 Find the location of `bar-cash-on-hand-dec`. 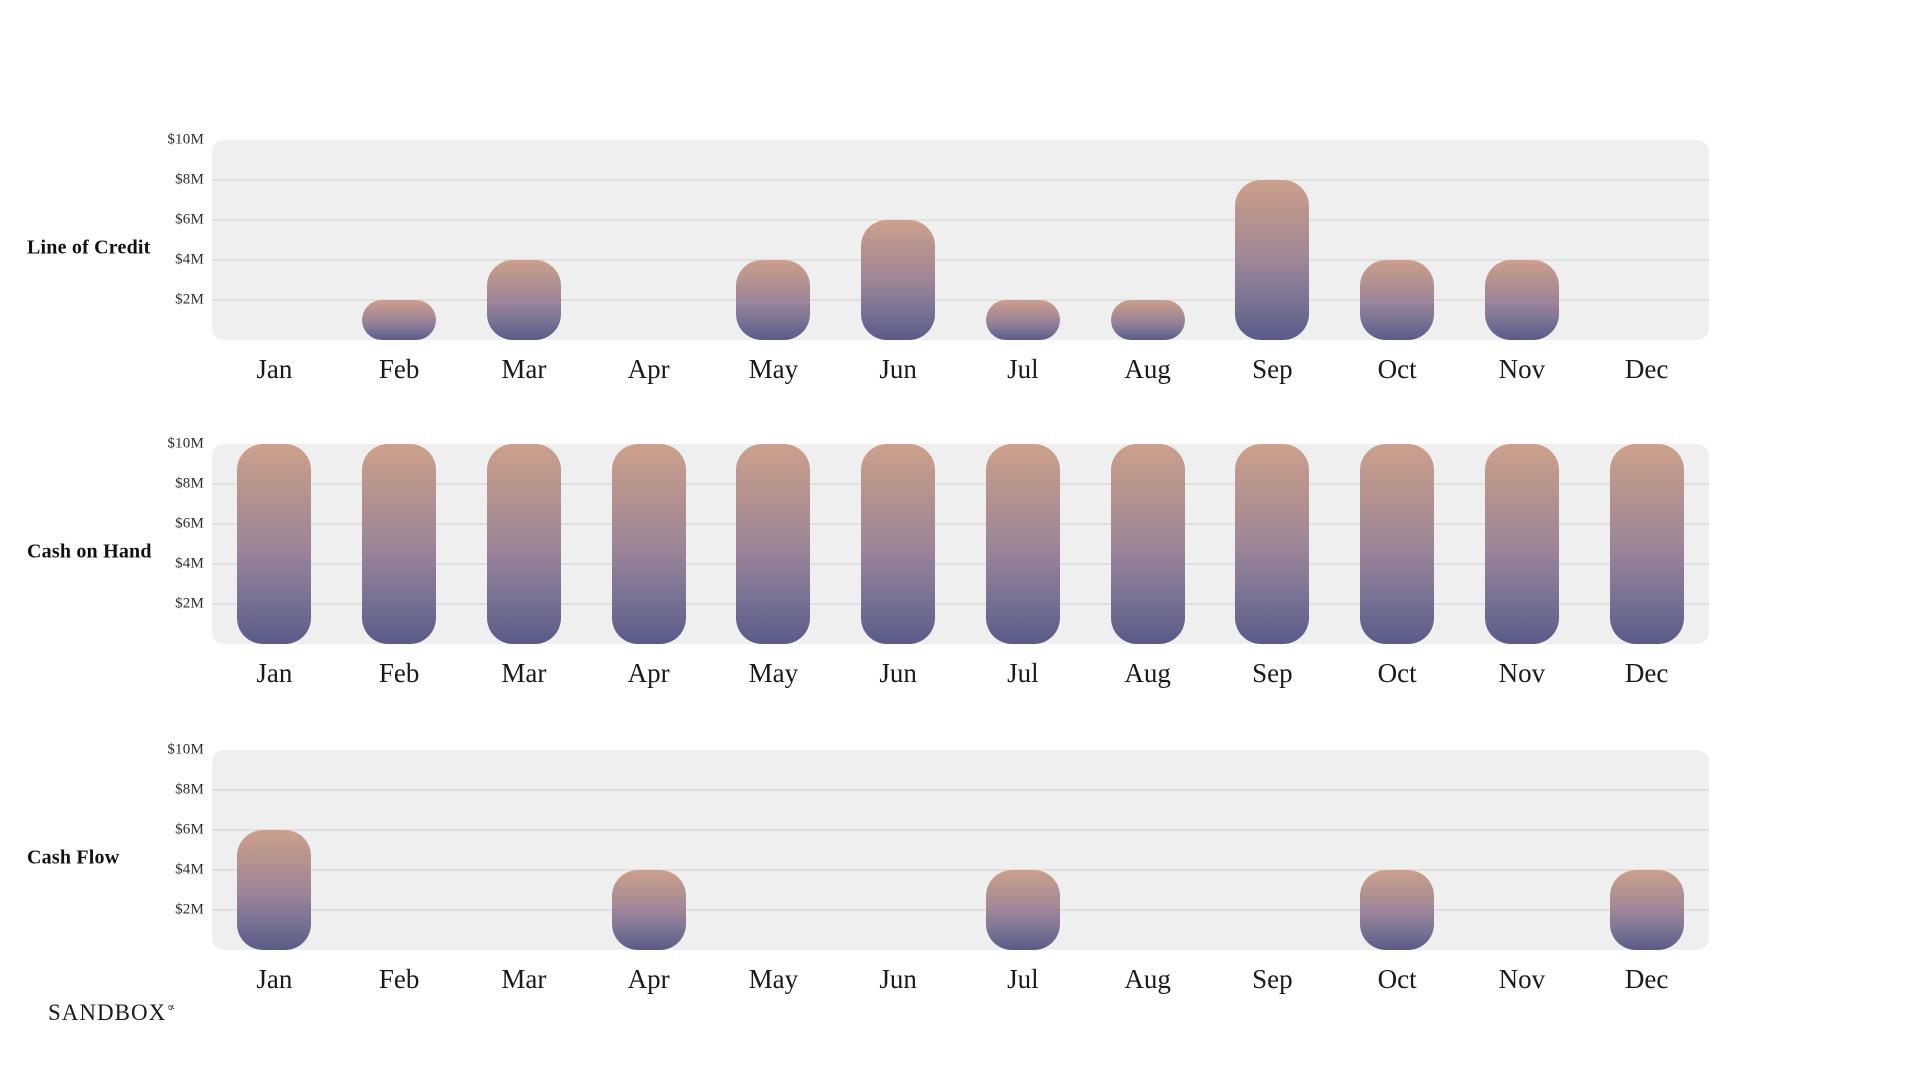

bar-cash-on-hand-dec is located at coordinates (1646, 544).